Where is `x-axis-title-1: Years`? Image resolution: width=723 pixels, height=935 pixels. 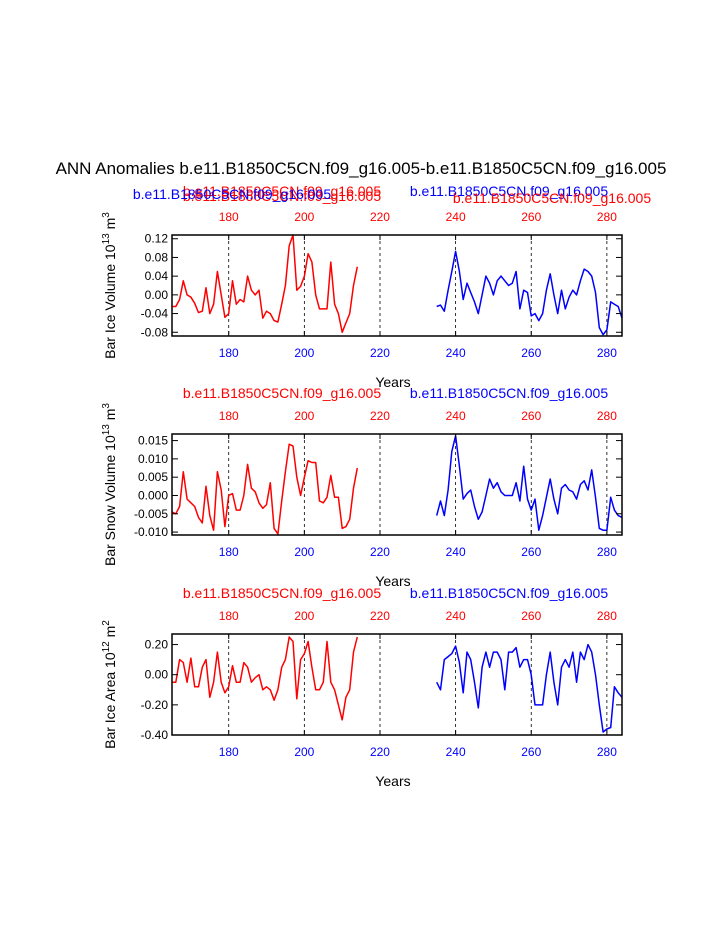
x-axis-title-1: Years is located at coordinates (392, 581).